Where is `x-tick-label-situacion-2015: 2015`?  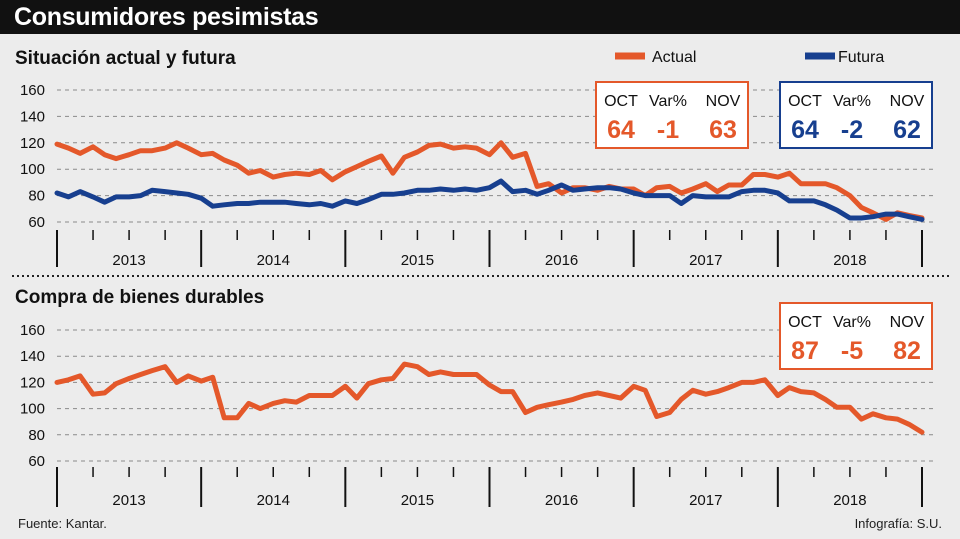
x-tick-label-situacion-2015: 2015 is located at coordinates (417, 260).